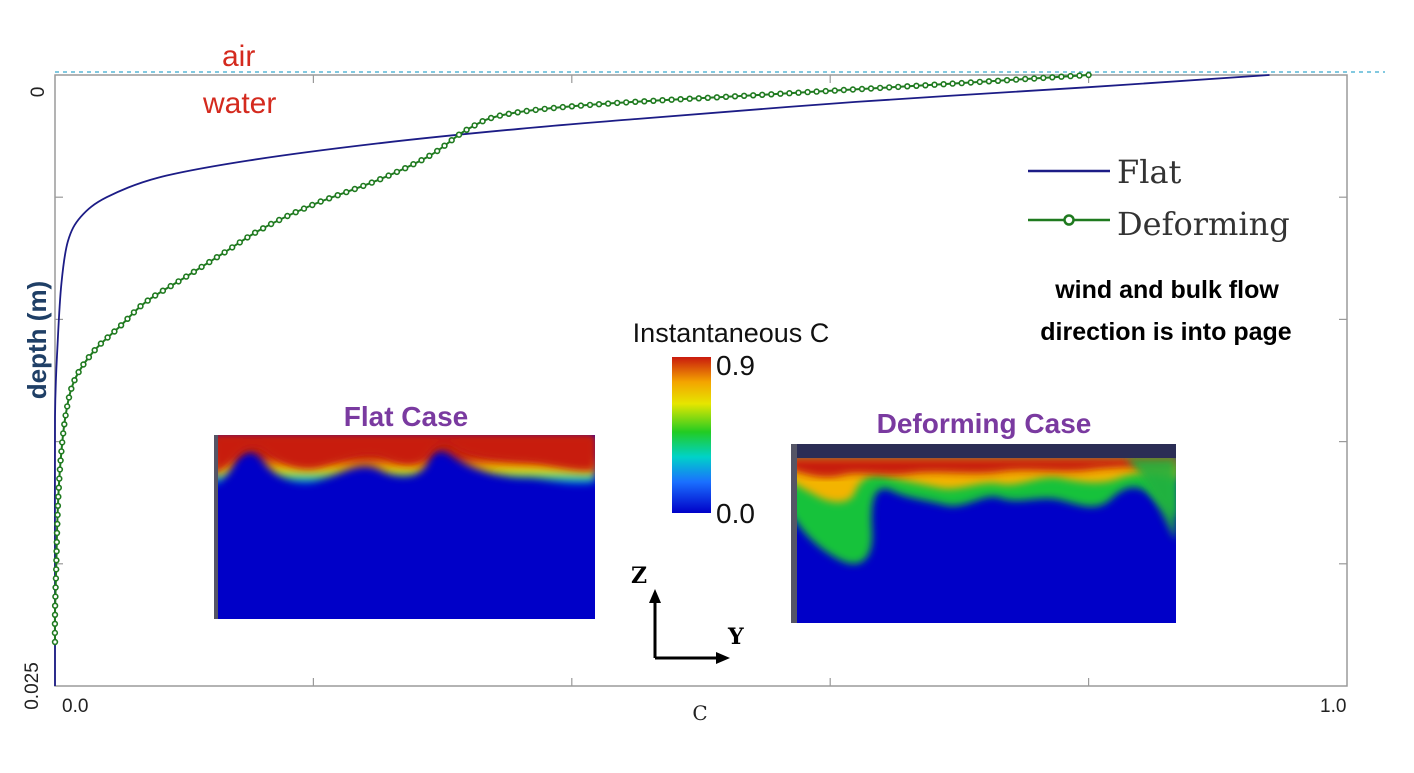 The image size is (1414, 773). Describe the element at coordinates (639, 576) in the screenshot. I see `z-axis-label: Z` at that location.